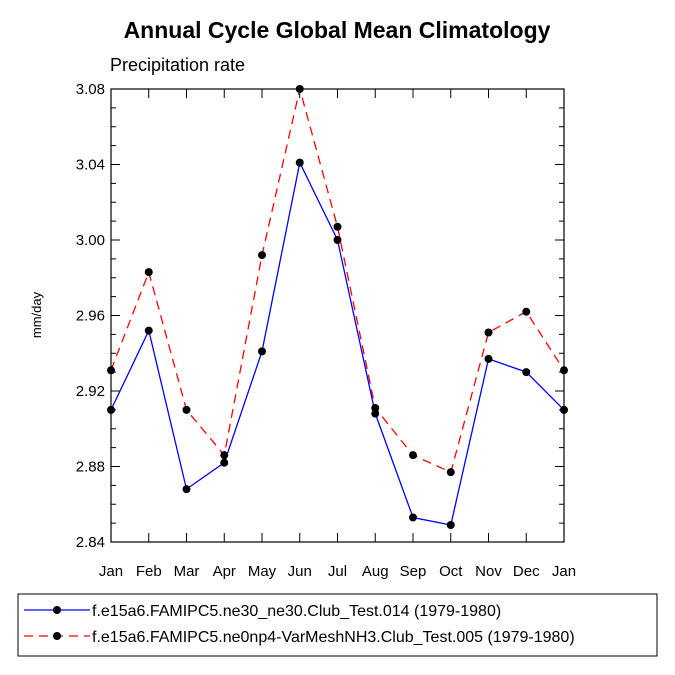 This screenshot has height=675, width=675. I want to click on x-tick-label: Nov, so click(488, 571).